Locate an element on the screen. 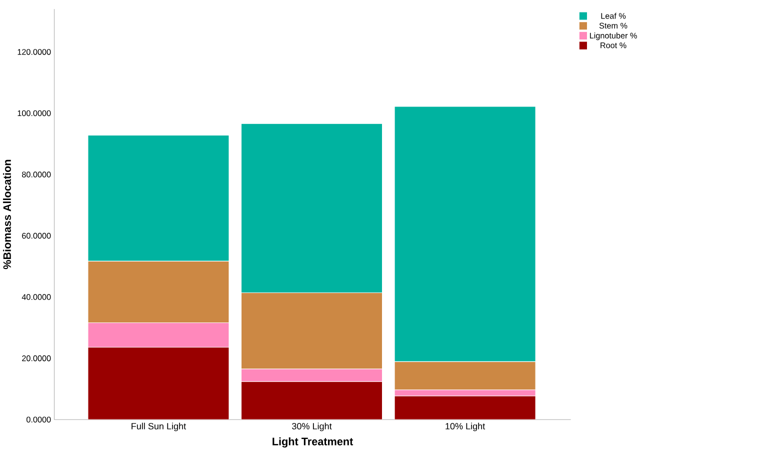  y-tick-label: 80.0000 is located at coordinates (36, 175).